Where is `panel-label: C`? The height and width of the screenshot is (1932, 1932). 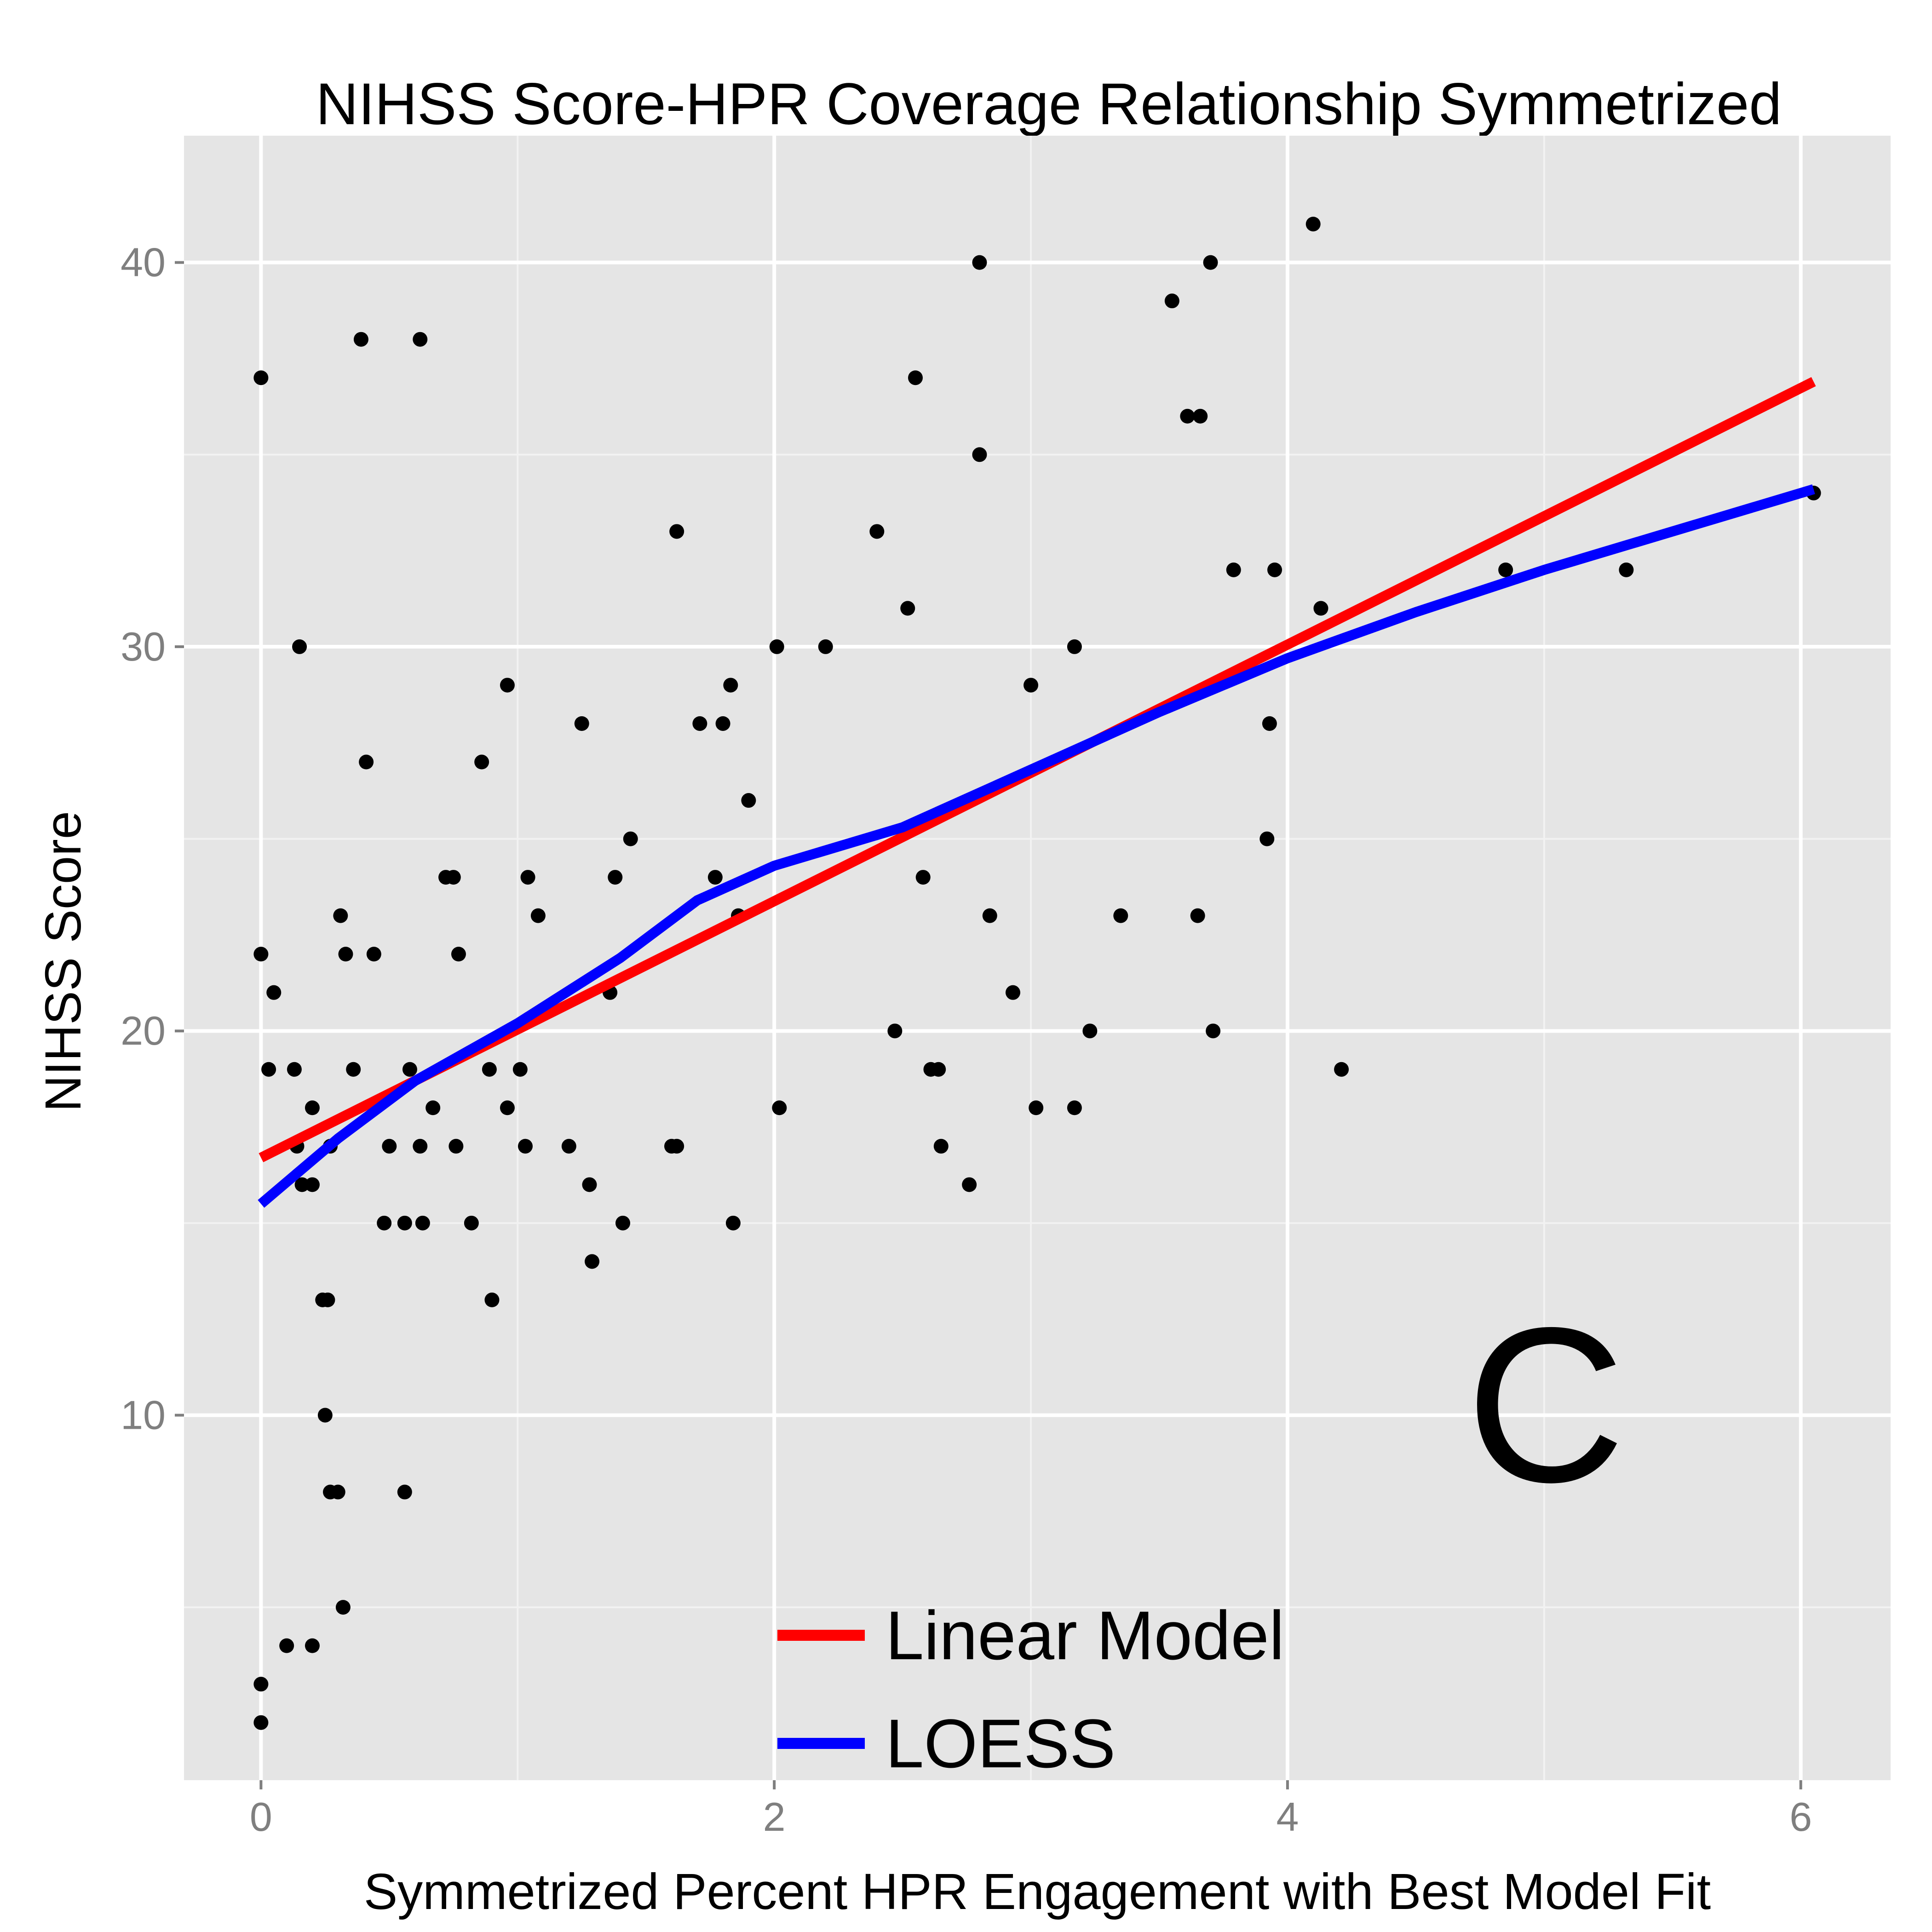 panel-label: C is located at coordinates (1546, 1404).